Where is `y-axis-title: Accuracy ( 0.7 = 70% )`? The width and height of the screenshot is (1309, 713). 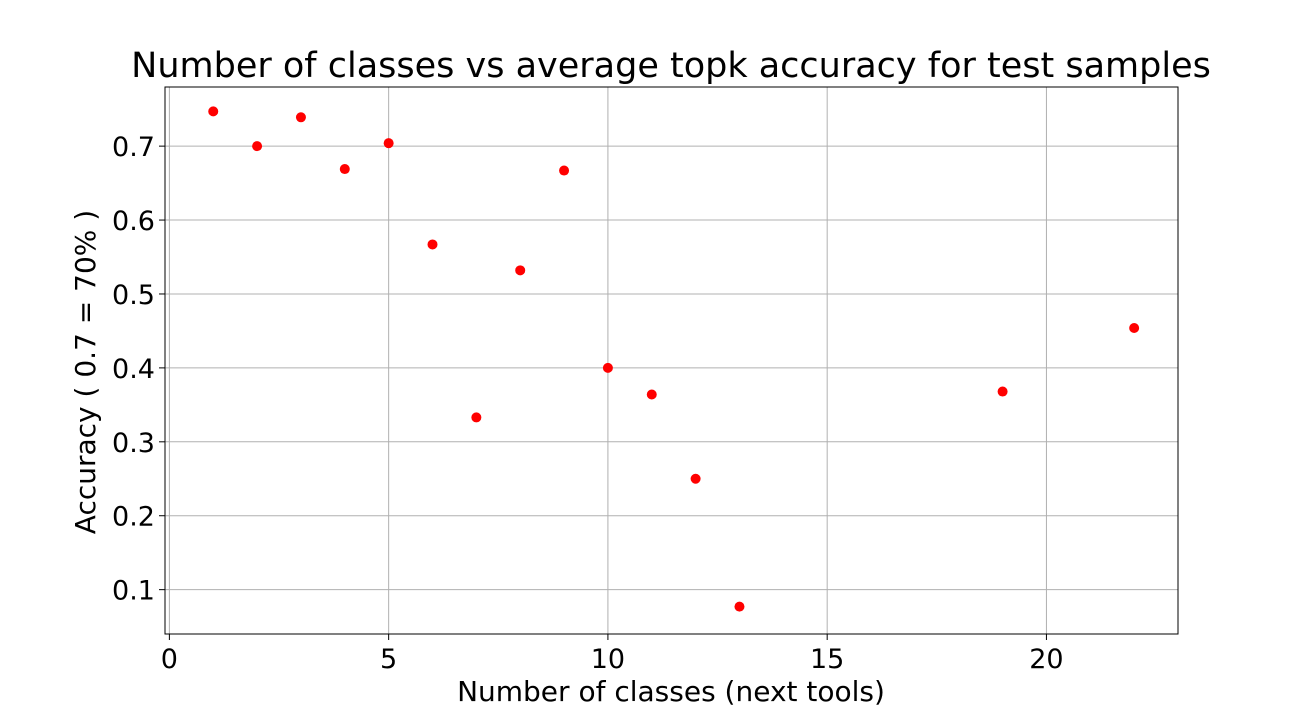 y-axis-title: Accuracy ( 0.7 = 70% ) is located at coordinates (85, 372).